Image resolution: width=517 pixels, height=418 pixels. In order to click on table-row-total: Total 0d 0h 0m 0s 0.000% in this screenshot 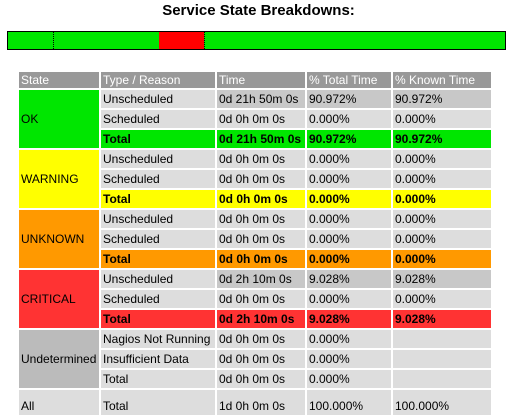, I will do `click(255, 379)`.